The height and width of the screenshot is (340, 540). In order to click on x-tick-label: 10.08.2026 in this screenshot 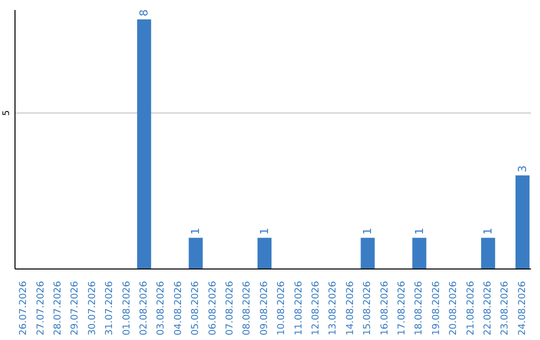, I will do `click(282, 308)`.